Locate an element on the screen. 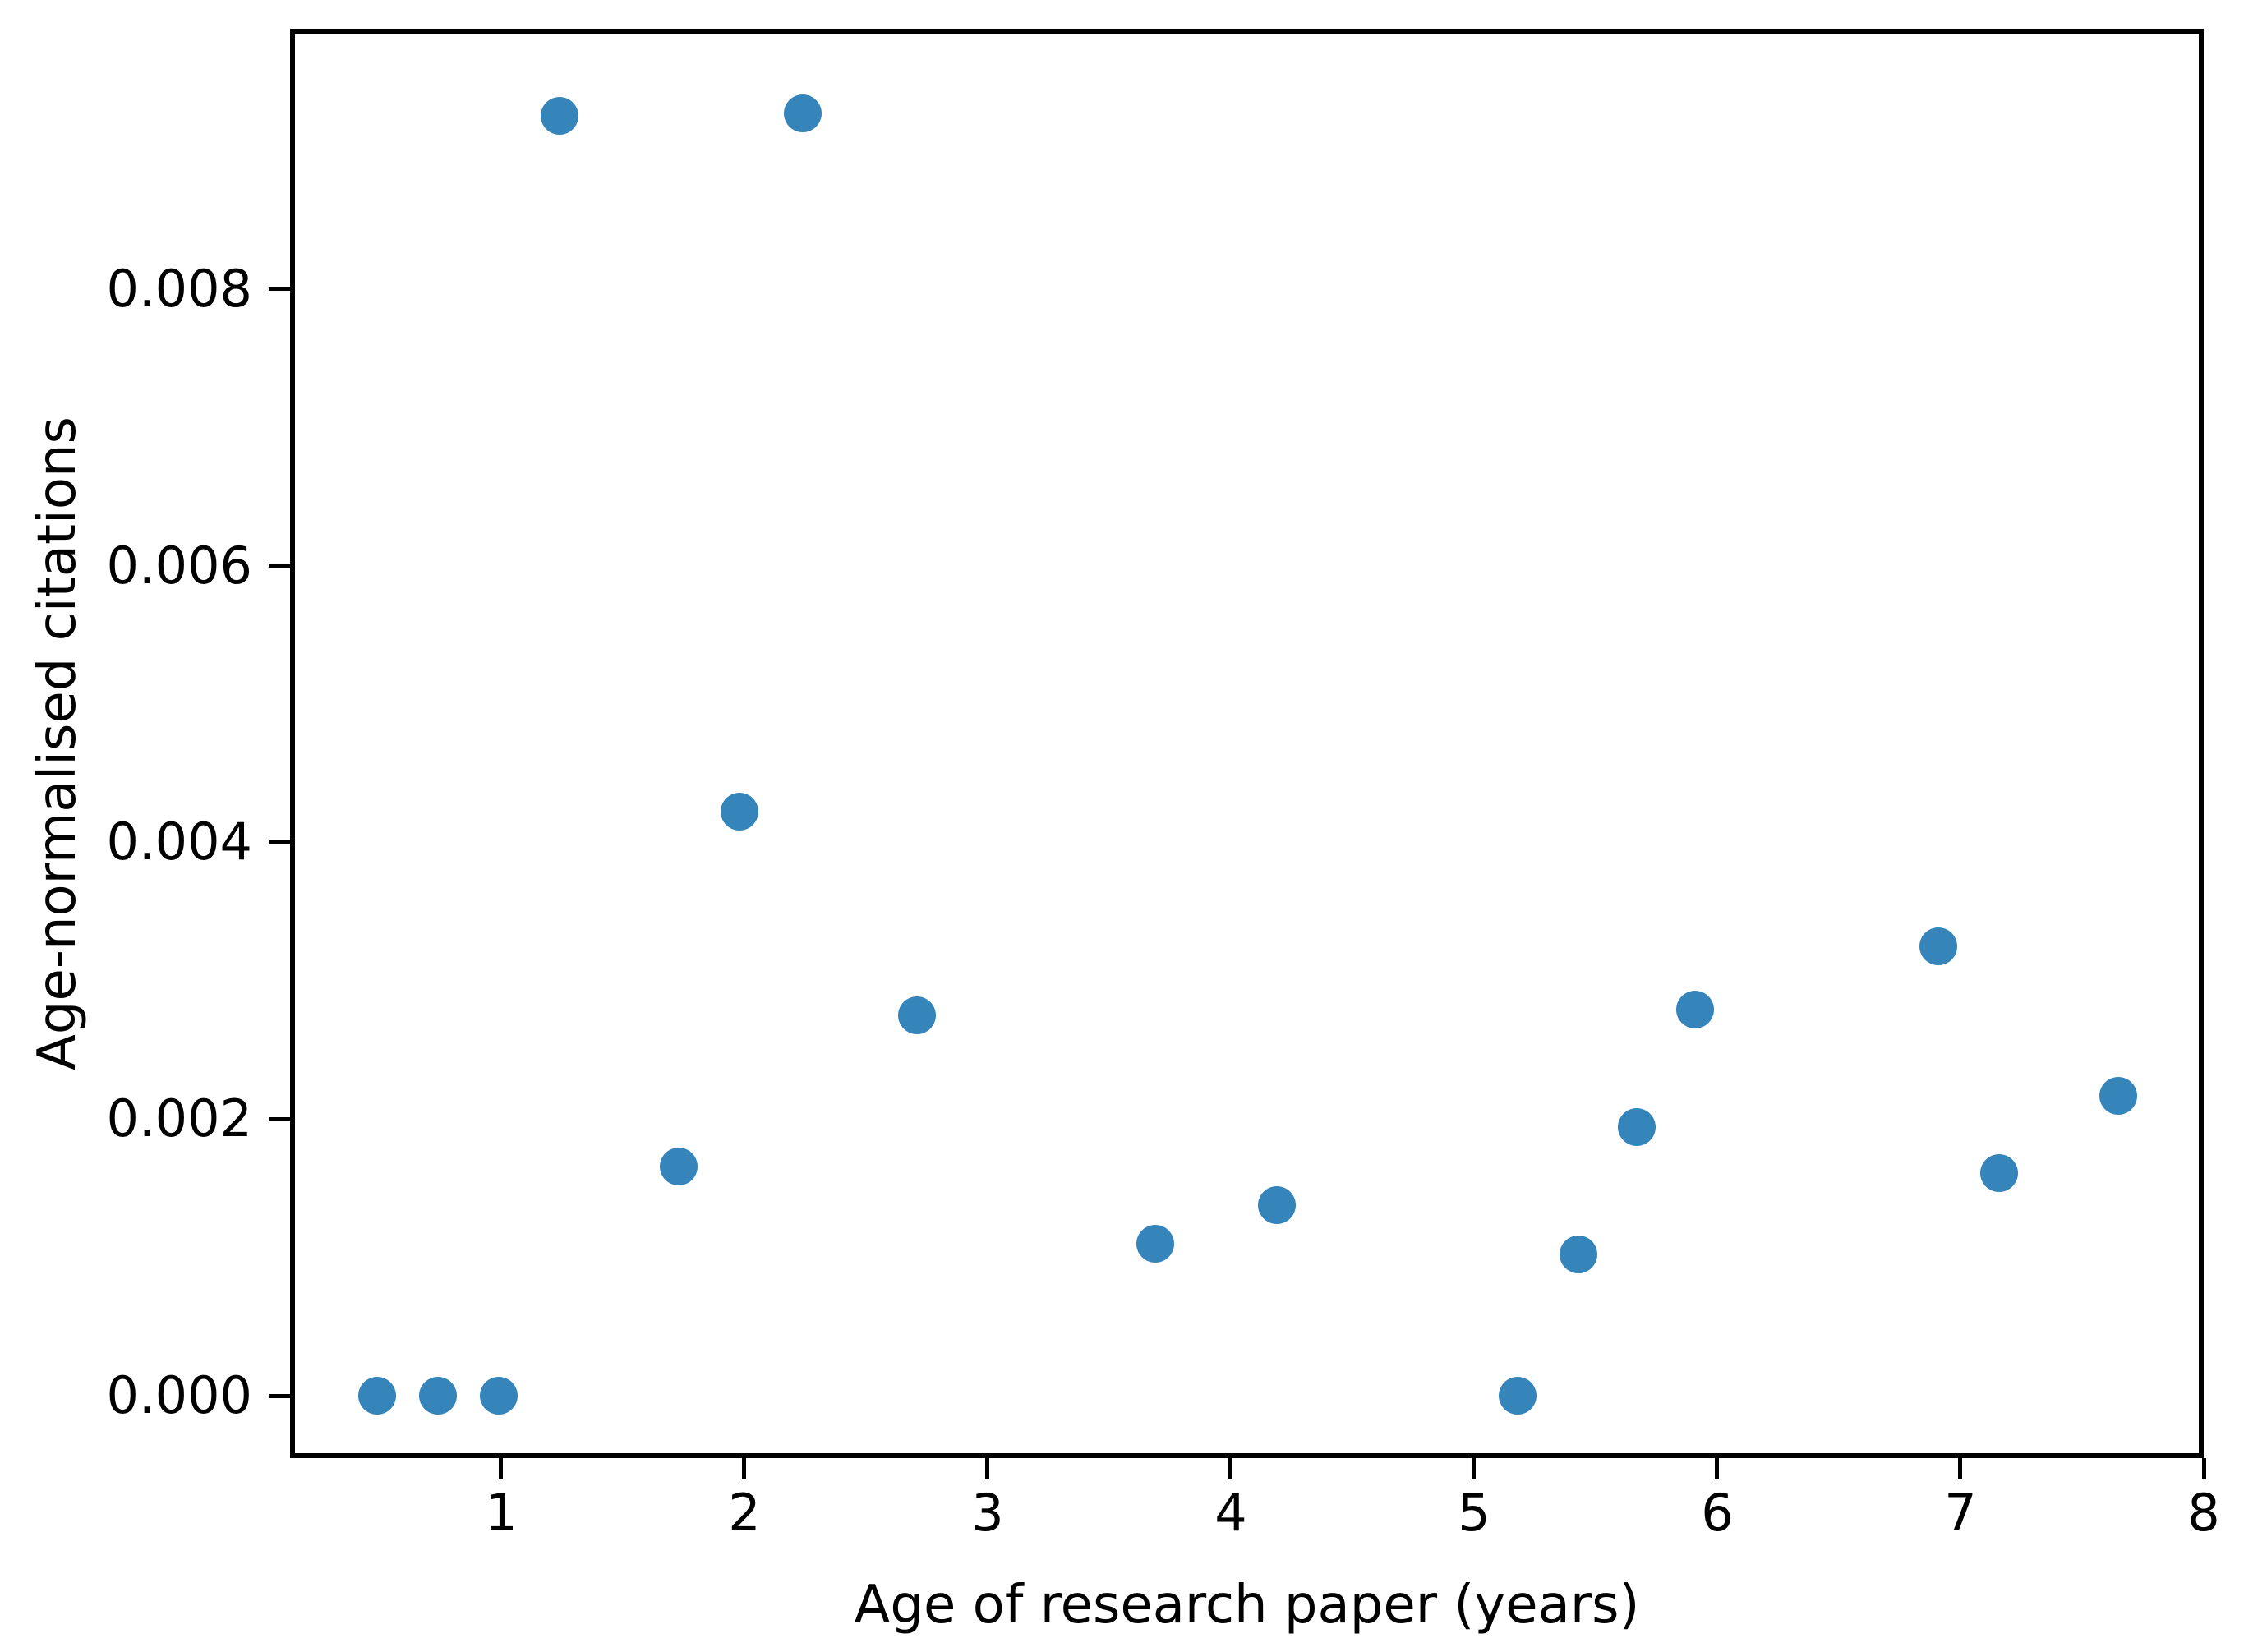 Image resolution: width=2253 pixels, height=1652 pixels. y-tick-label: 0.004 is located at coordinates (179, 842).